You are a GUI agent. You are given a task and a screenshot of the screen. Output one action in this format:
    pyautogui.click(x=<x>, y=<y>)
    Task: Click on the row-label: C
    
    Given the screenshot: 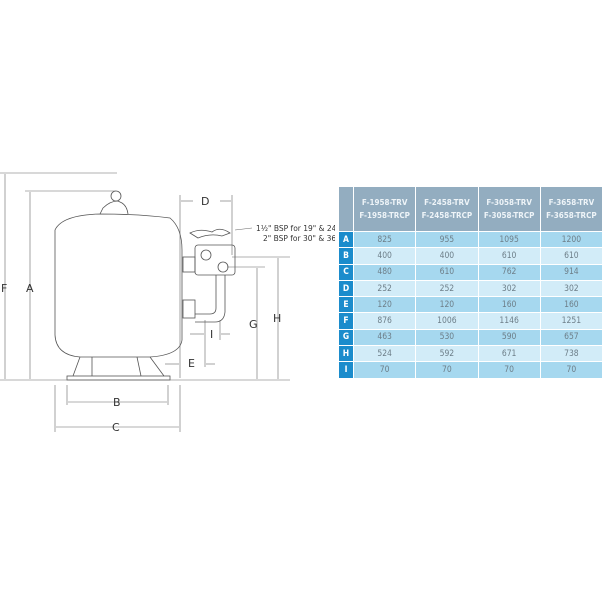 What is the action you would take?
    pyautogui.click(x=346, y=272)
    